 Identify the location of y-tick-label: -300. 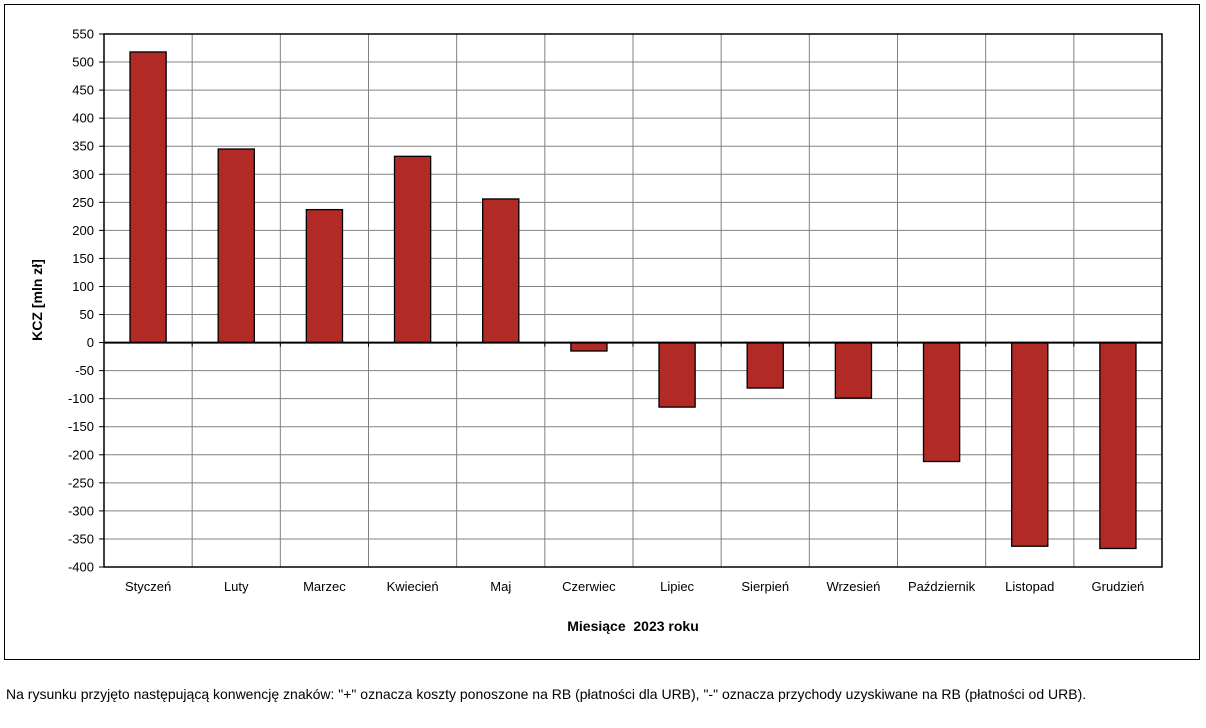
(81, 510).